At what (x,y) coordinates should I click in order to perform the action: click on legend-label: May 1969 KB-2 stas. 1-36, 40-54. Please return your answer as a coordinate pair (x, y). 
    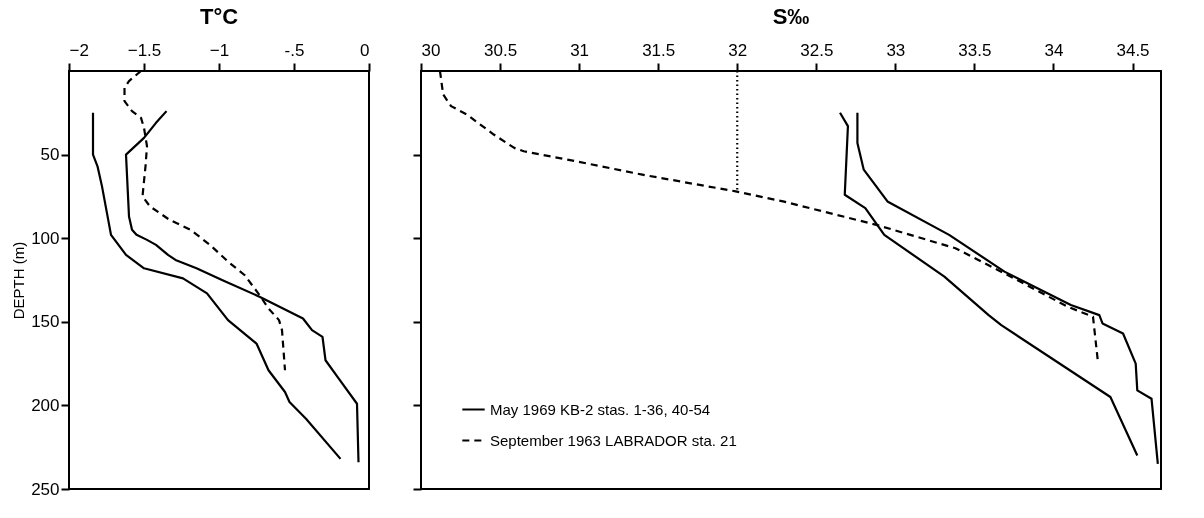
    Looking at the image, I should click on (600, 409).